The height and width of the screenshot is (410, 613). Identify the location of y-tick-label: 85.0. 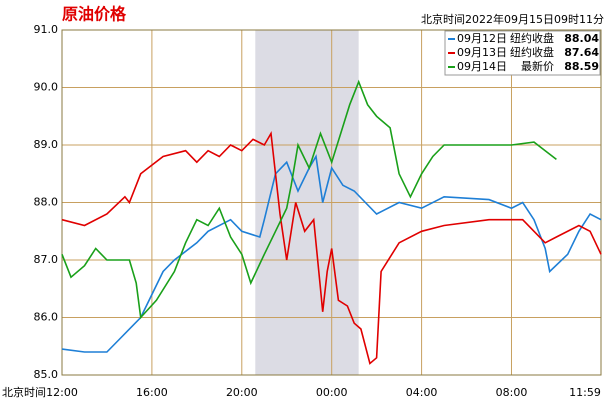
(46, 374).